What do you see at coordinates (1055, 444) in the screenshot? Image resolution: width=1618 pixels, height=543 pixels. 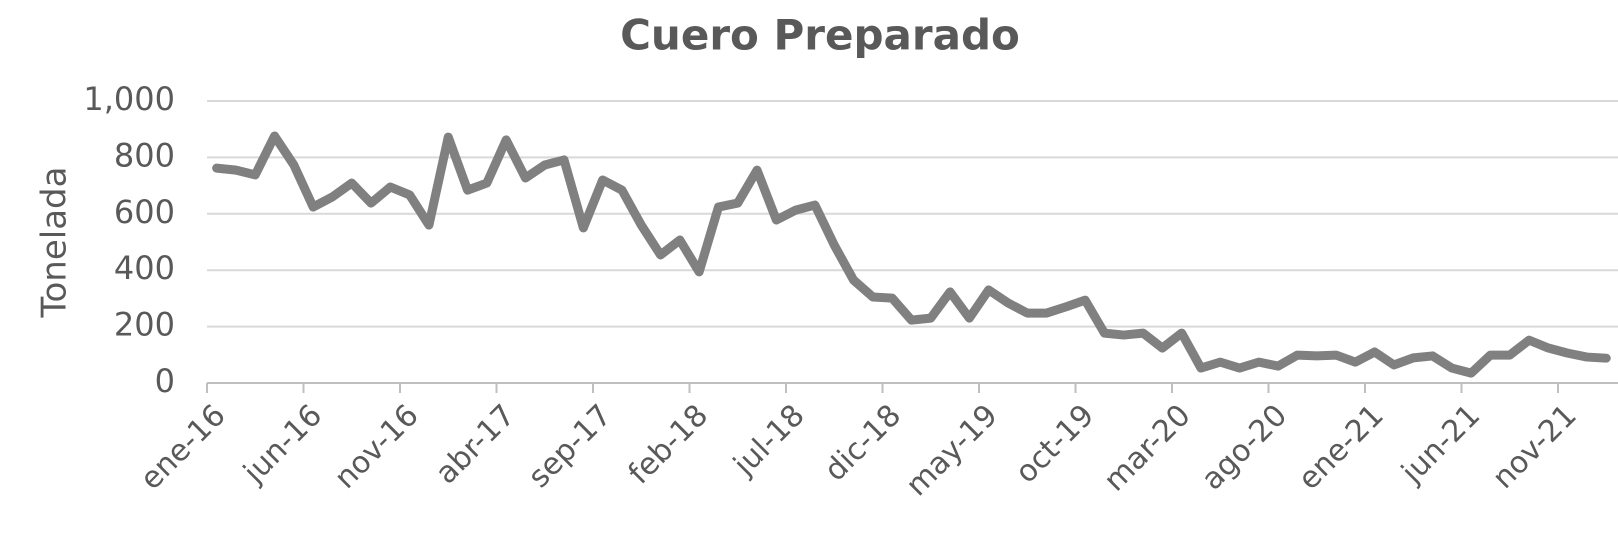 I see `x-tick-label: oct-19` at bounding box center [1055, 444].